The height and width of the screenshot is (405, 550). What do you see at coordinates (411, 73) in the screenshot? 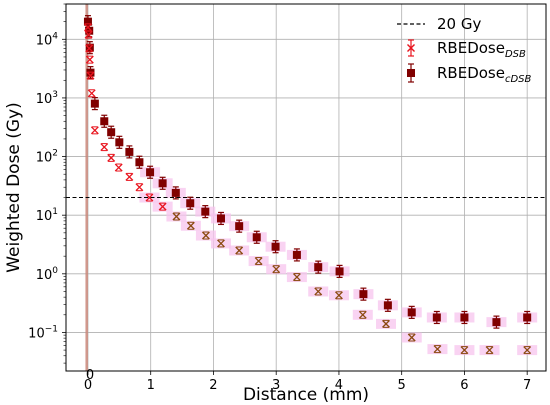
I see `legend-cdsb-marker` at bounding box center [411, 73].